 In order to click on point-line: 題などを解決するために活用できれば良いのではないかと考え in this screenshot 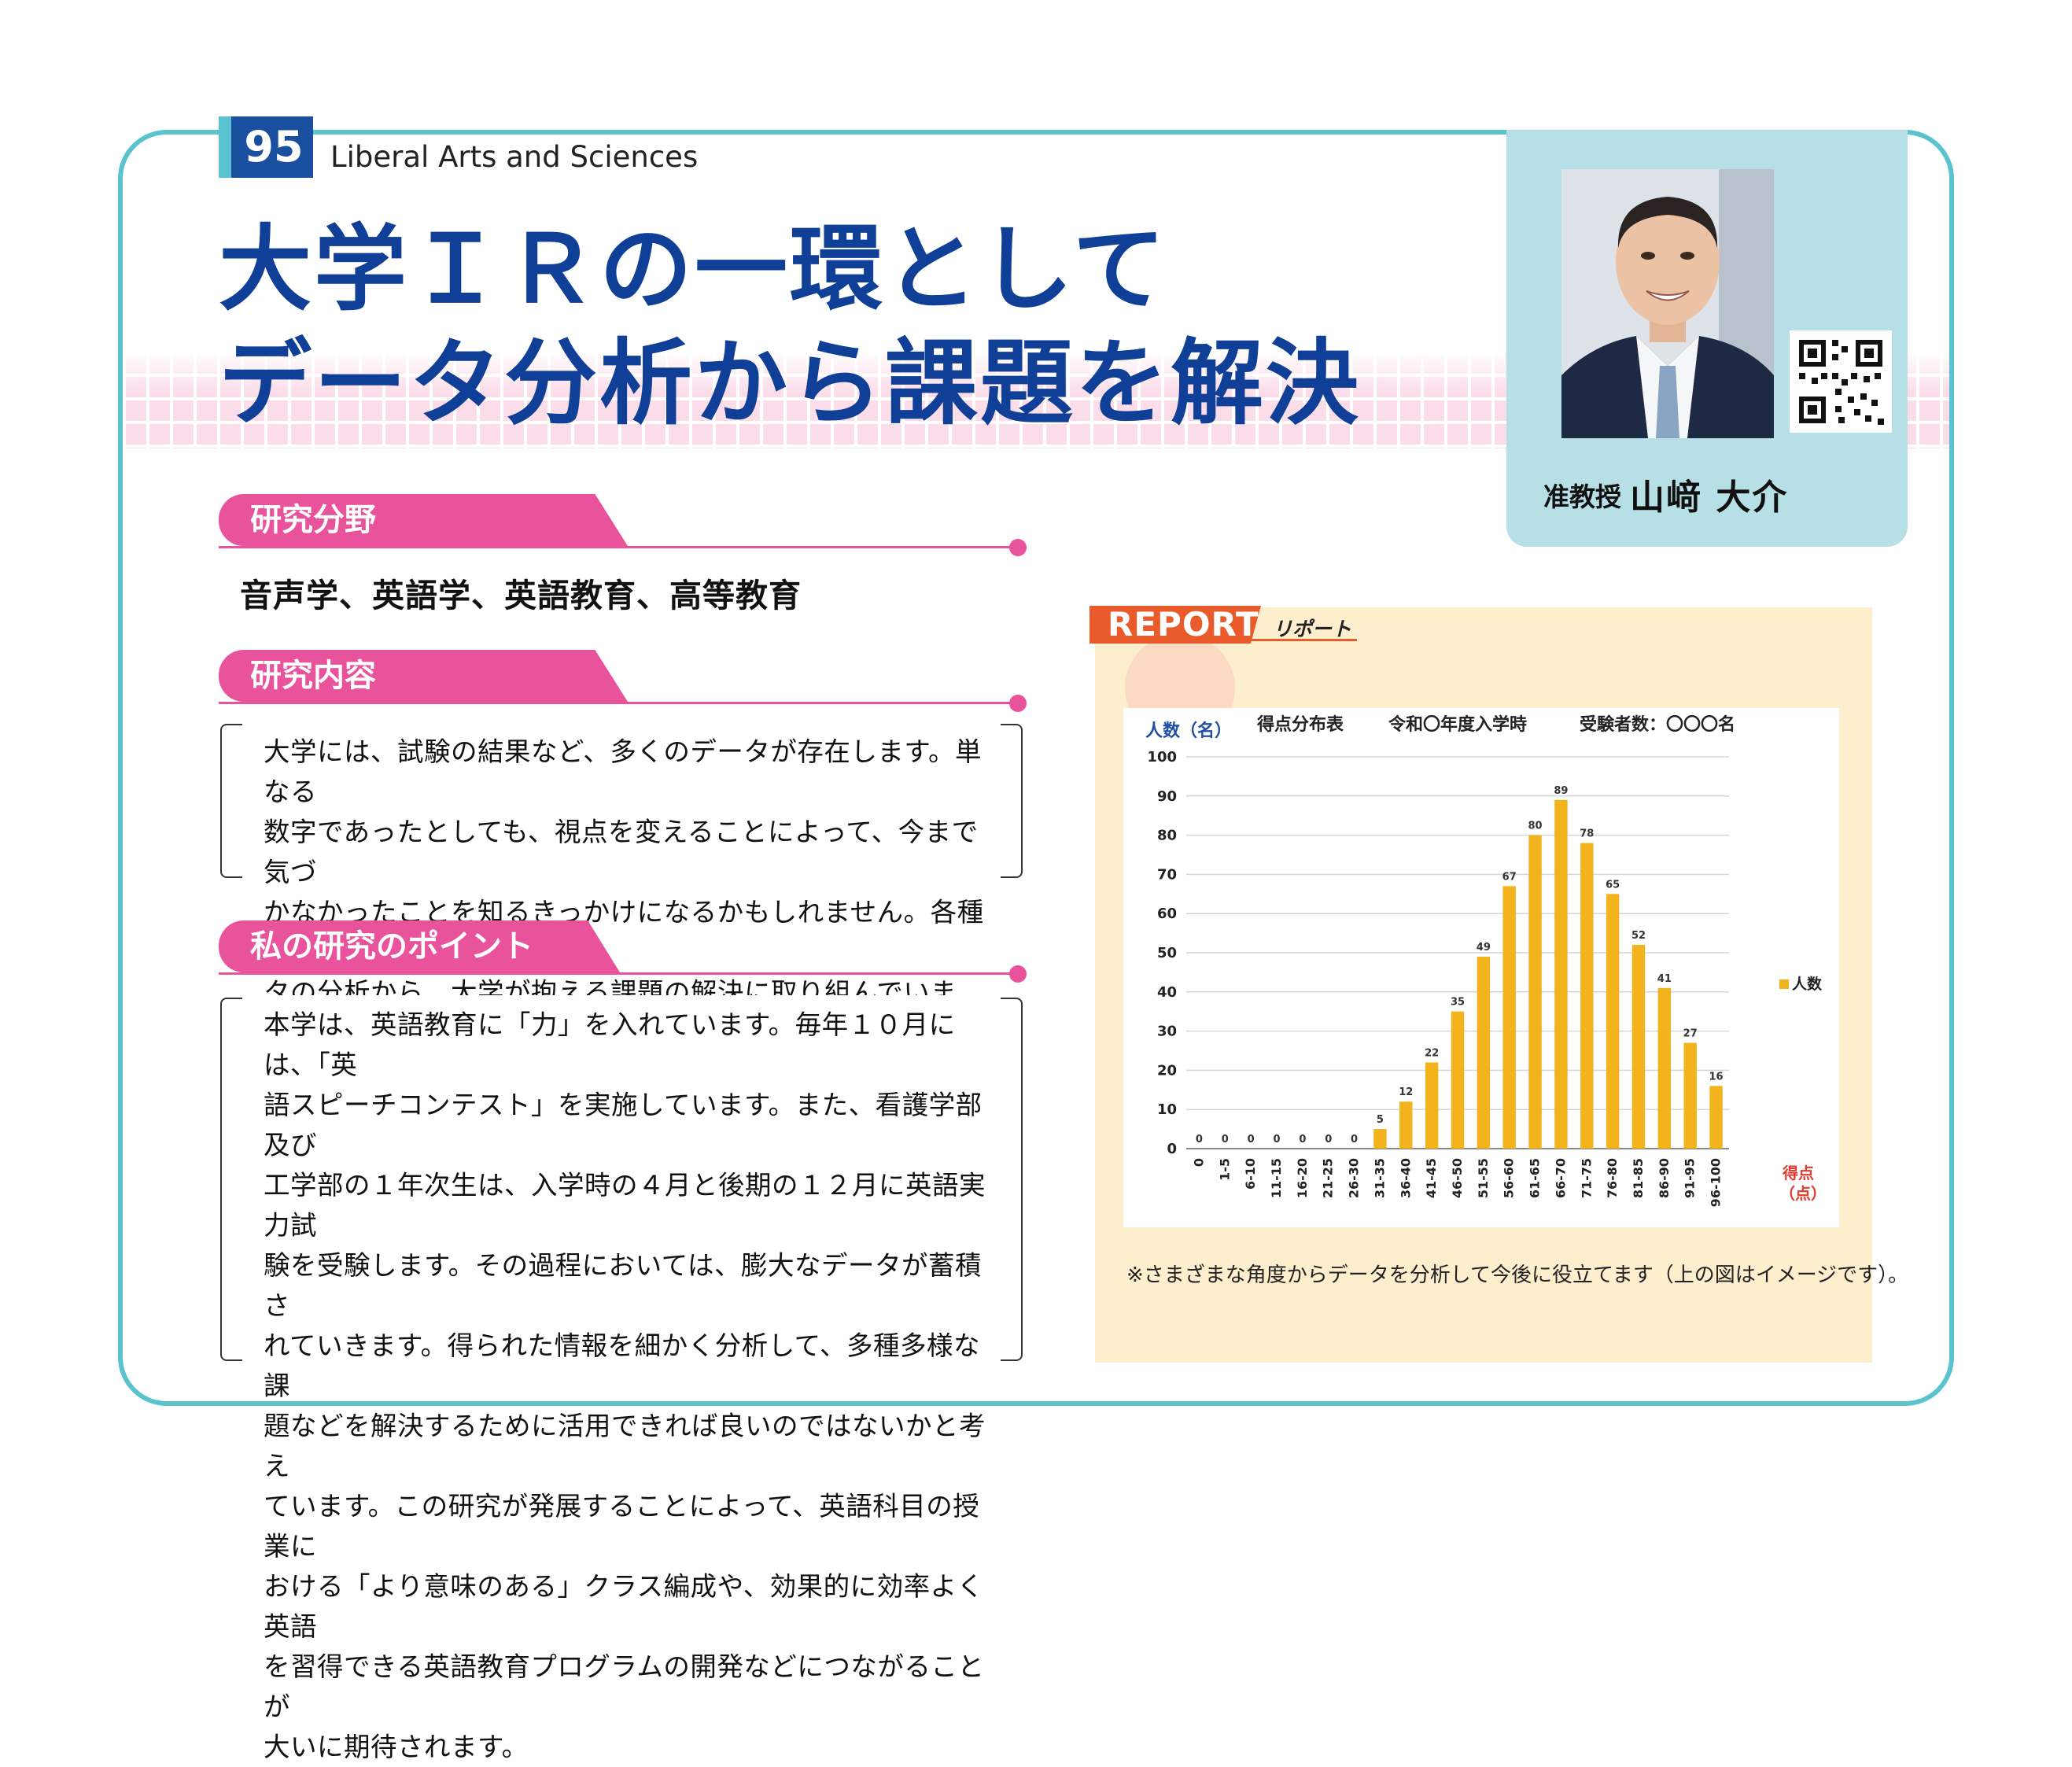, I will do `click(625, 1446)`.